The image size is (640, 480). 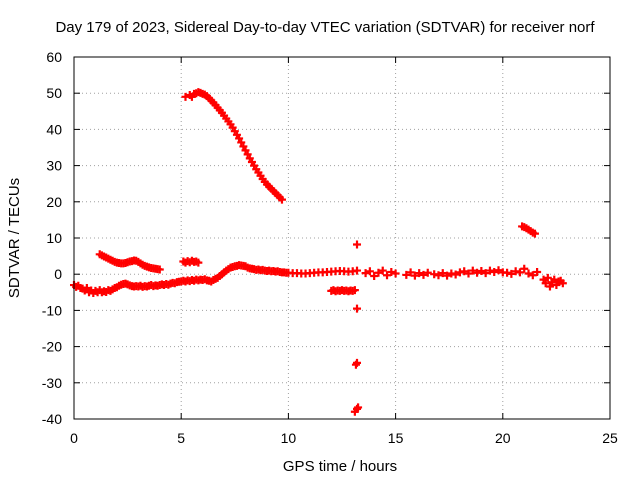 What do you see at coordinates (340, 466) in the screenshot?
I see `x-axis-label: GPS time / hours` at bounding box center [340, 466].